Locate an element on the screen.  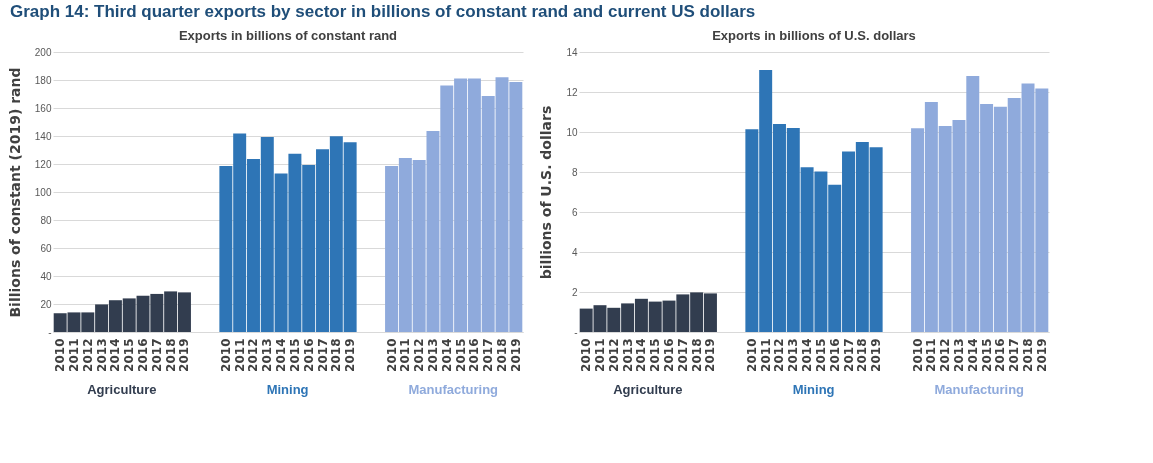
y-tick-label: 10 is located at coordinates (572, 132).